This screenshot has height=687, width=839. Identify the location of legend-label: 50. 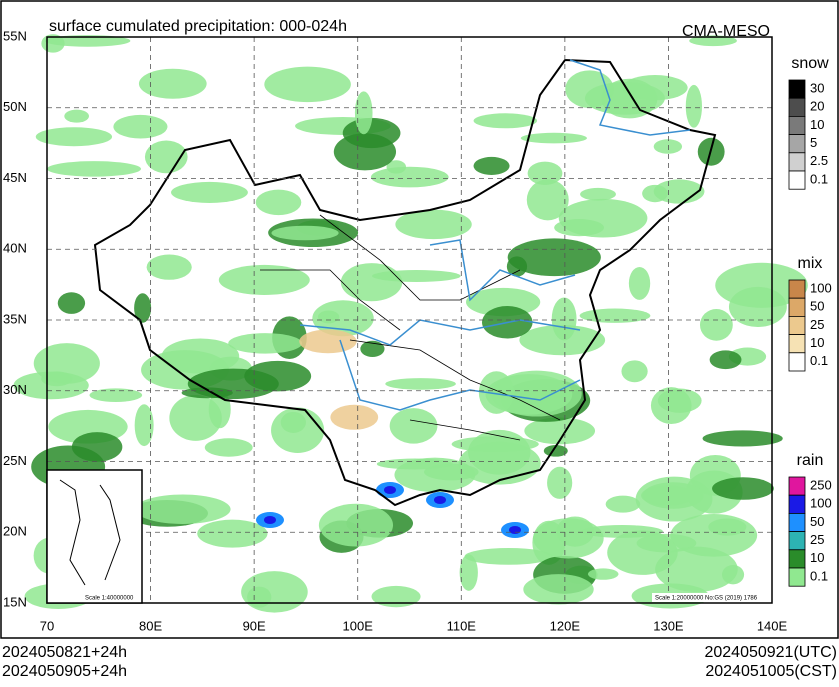
(817, 306).